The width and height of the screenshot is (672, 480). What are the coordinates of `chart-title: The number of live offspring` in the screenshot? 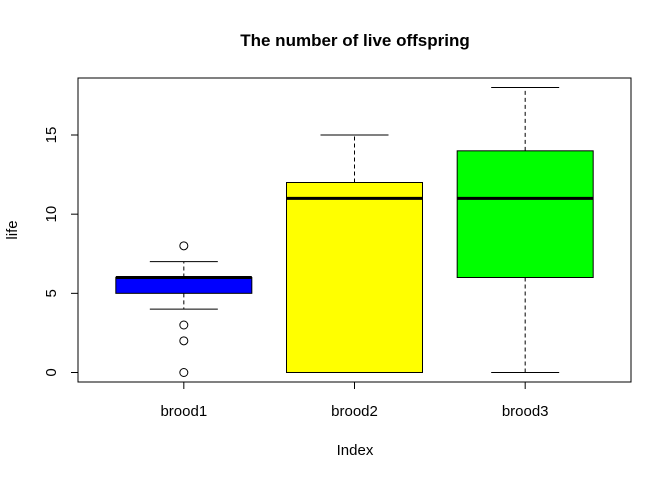 It's located at (355, 40).